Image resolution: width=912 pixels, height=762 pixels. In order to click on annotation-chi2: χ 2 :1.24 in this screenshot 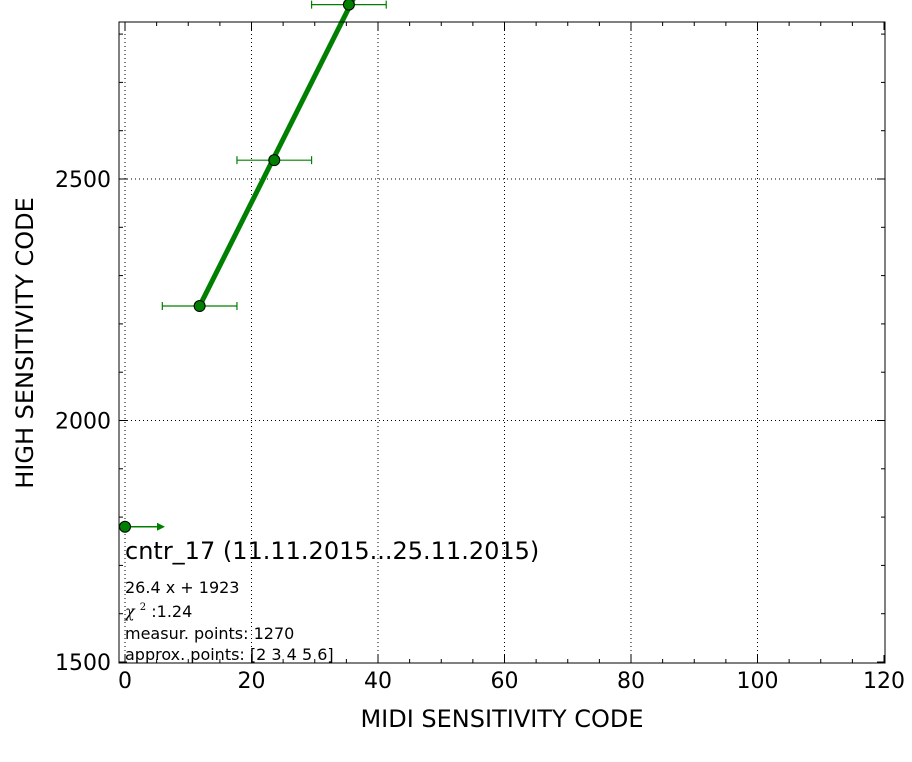, I will do `click(158, 608)`.